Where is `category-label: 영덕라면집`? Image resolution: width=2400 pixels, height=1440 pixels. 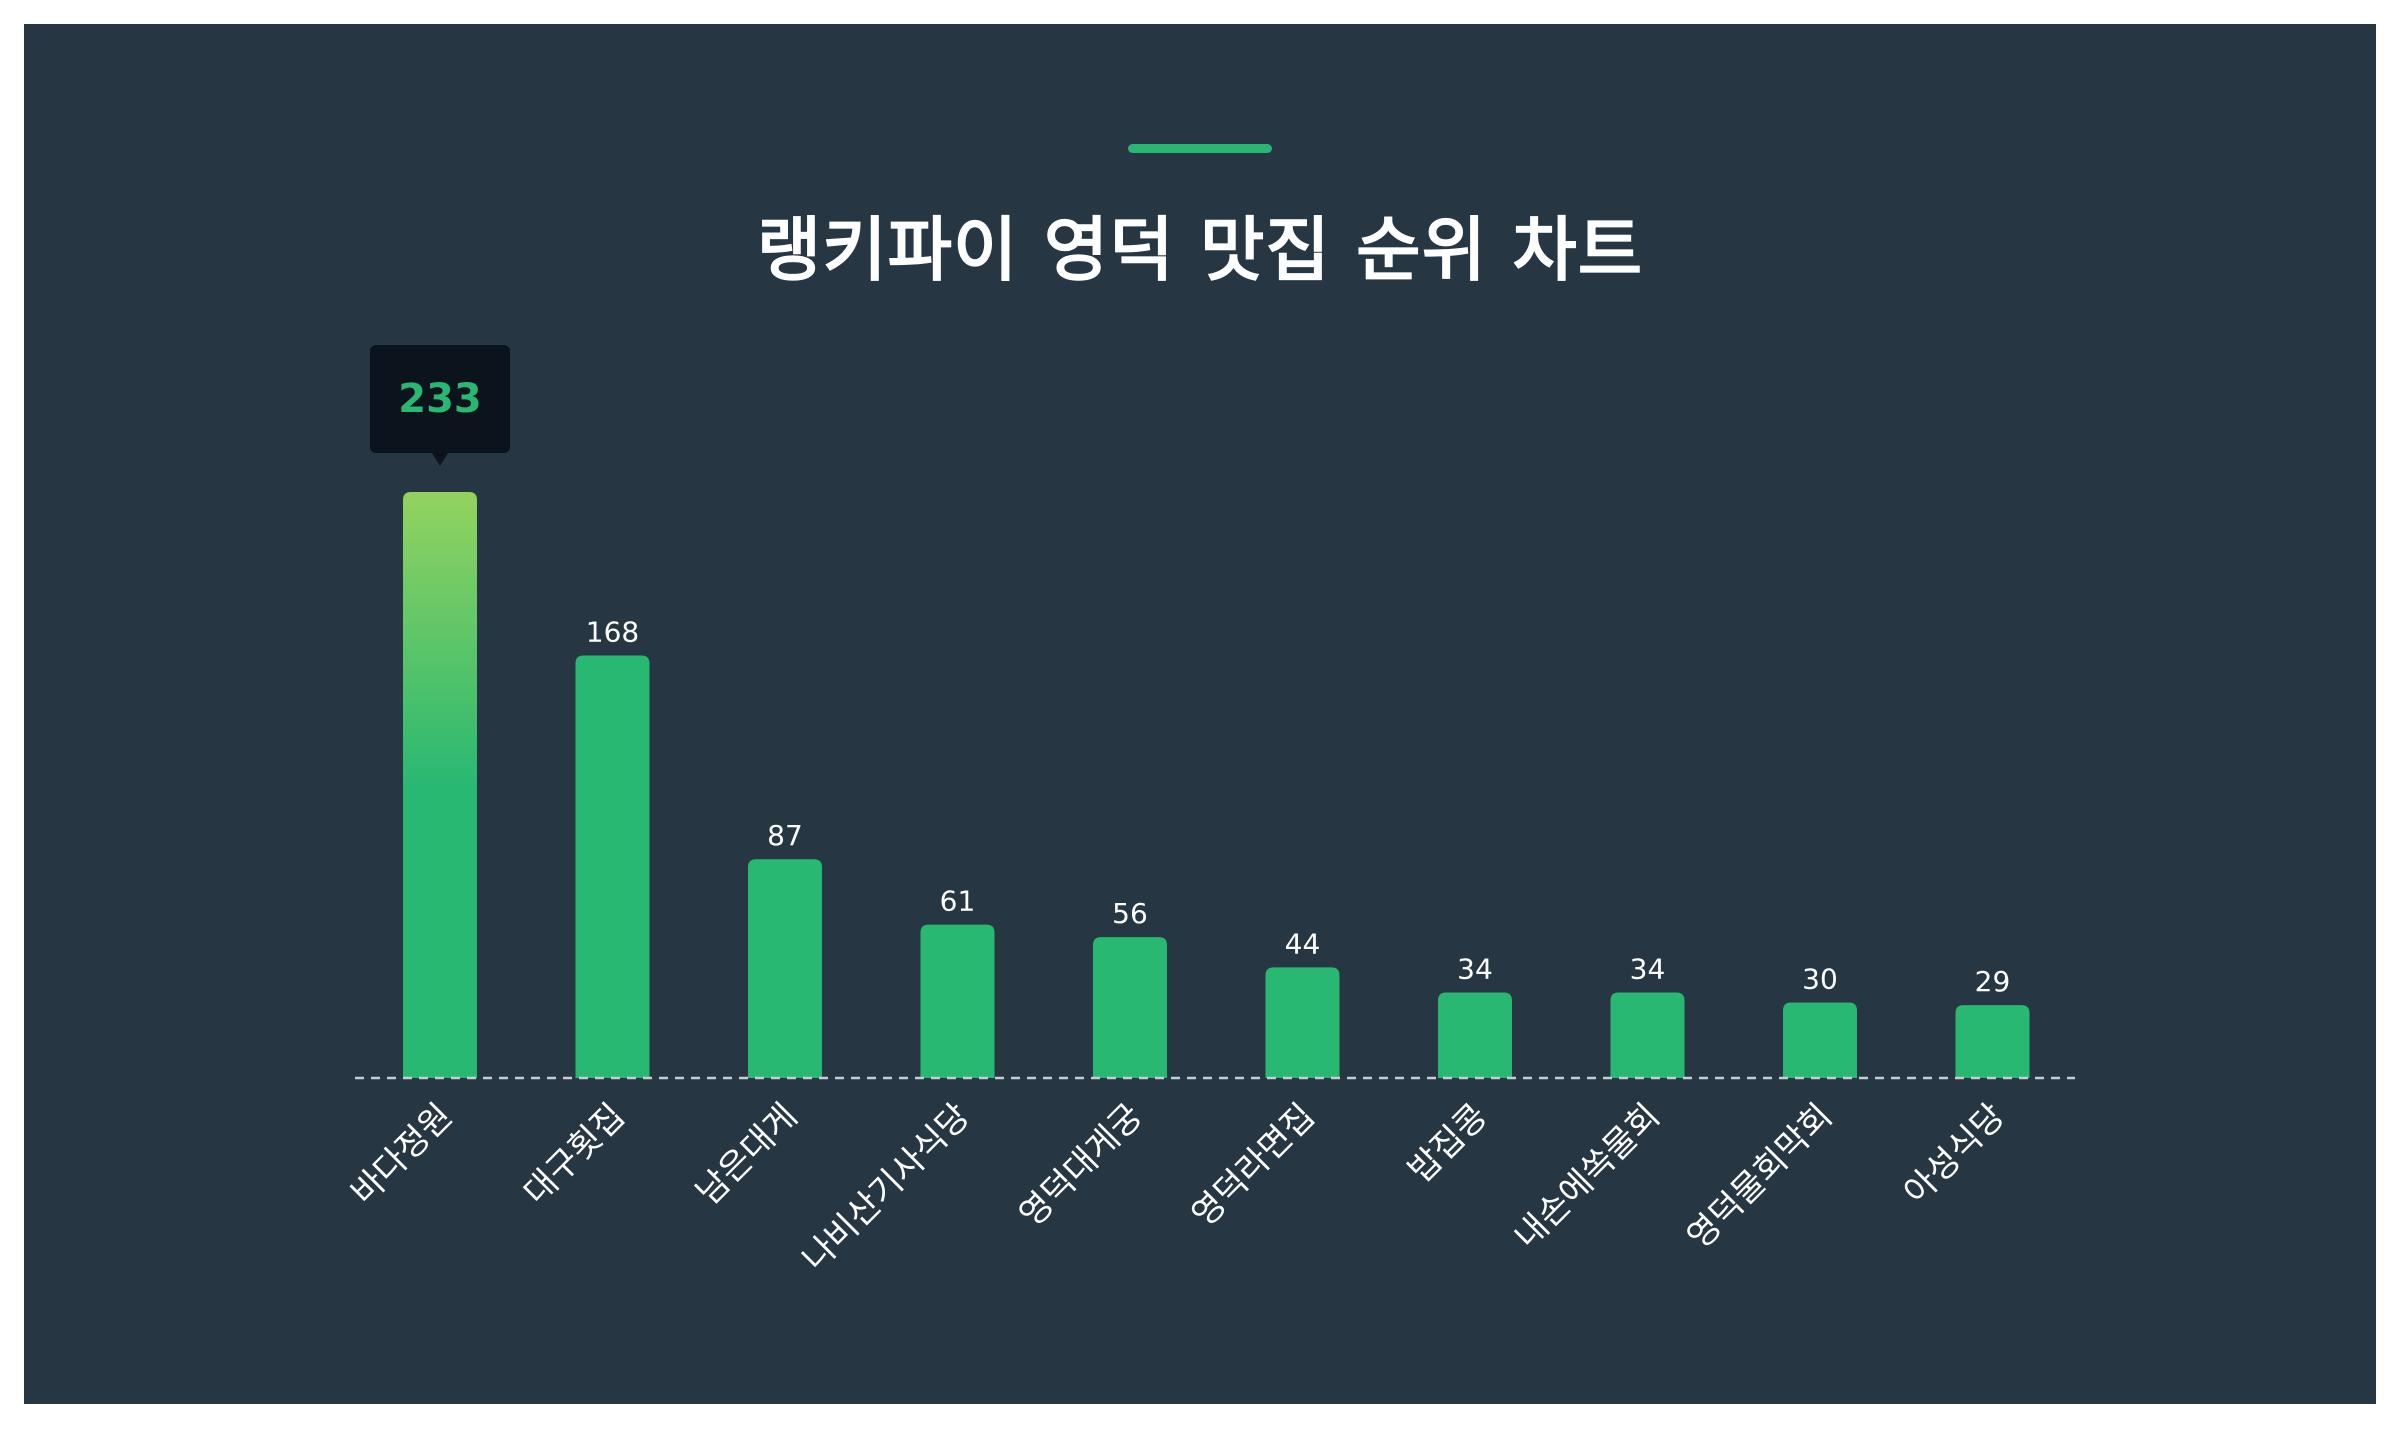 category-label: 영덕라면집 is located at coordinates (1253, 1165).